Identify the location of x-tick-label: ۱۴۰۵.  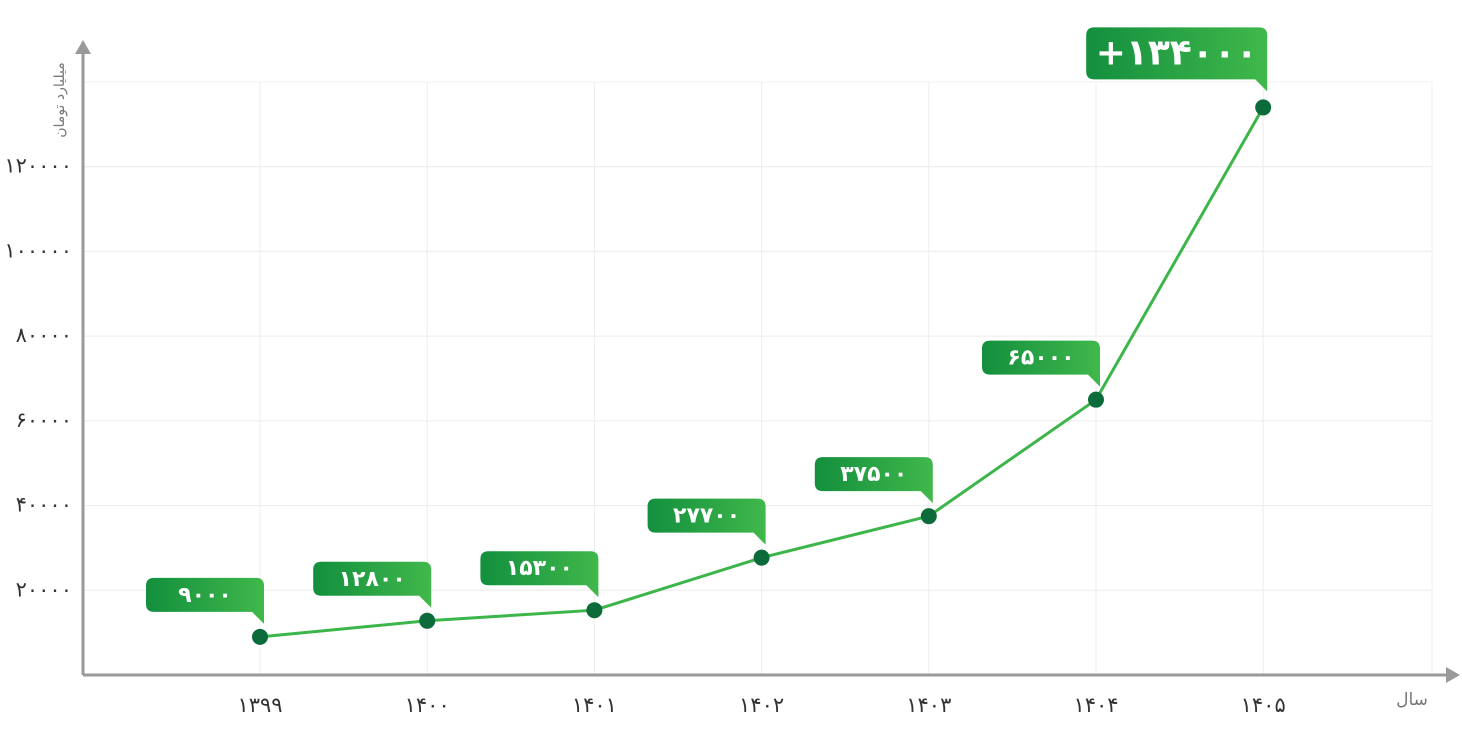
(1263, 705).